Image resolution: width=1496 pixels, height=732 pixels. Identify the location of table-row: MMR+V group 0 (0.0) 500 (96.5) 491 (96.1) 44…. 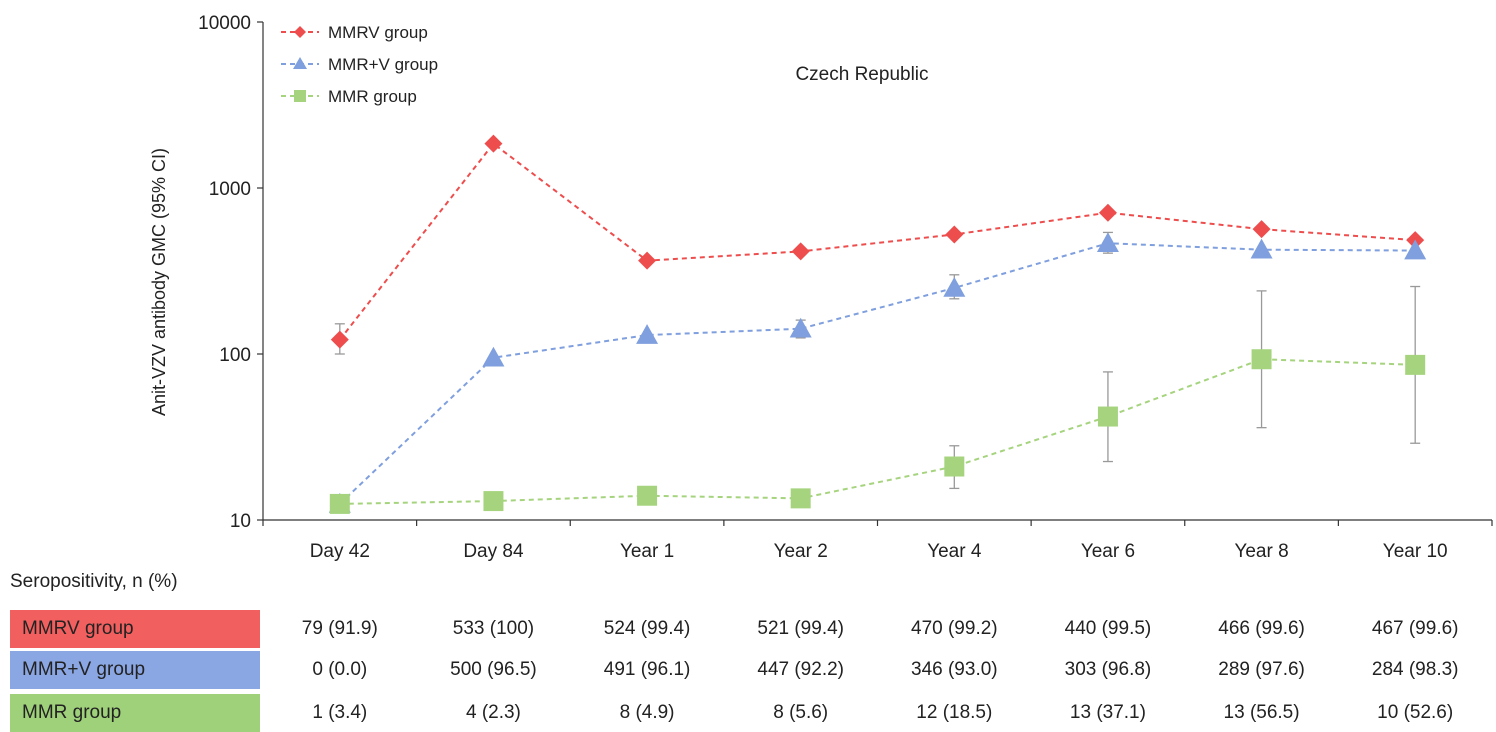
(748, 670).